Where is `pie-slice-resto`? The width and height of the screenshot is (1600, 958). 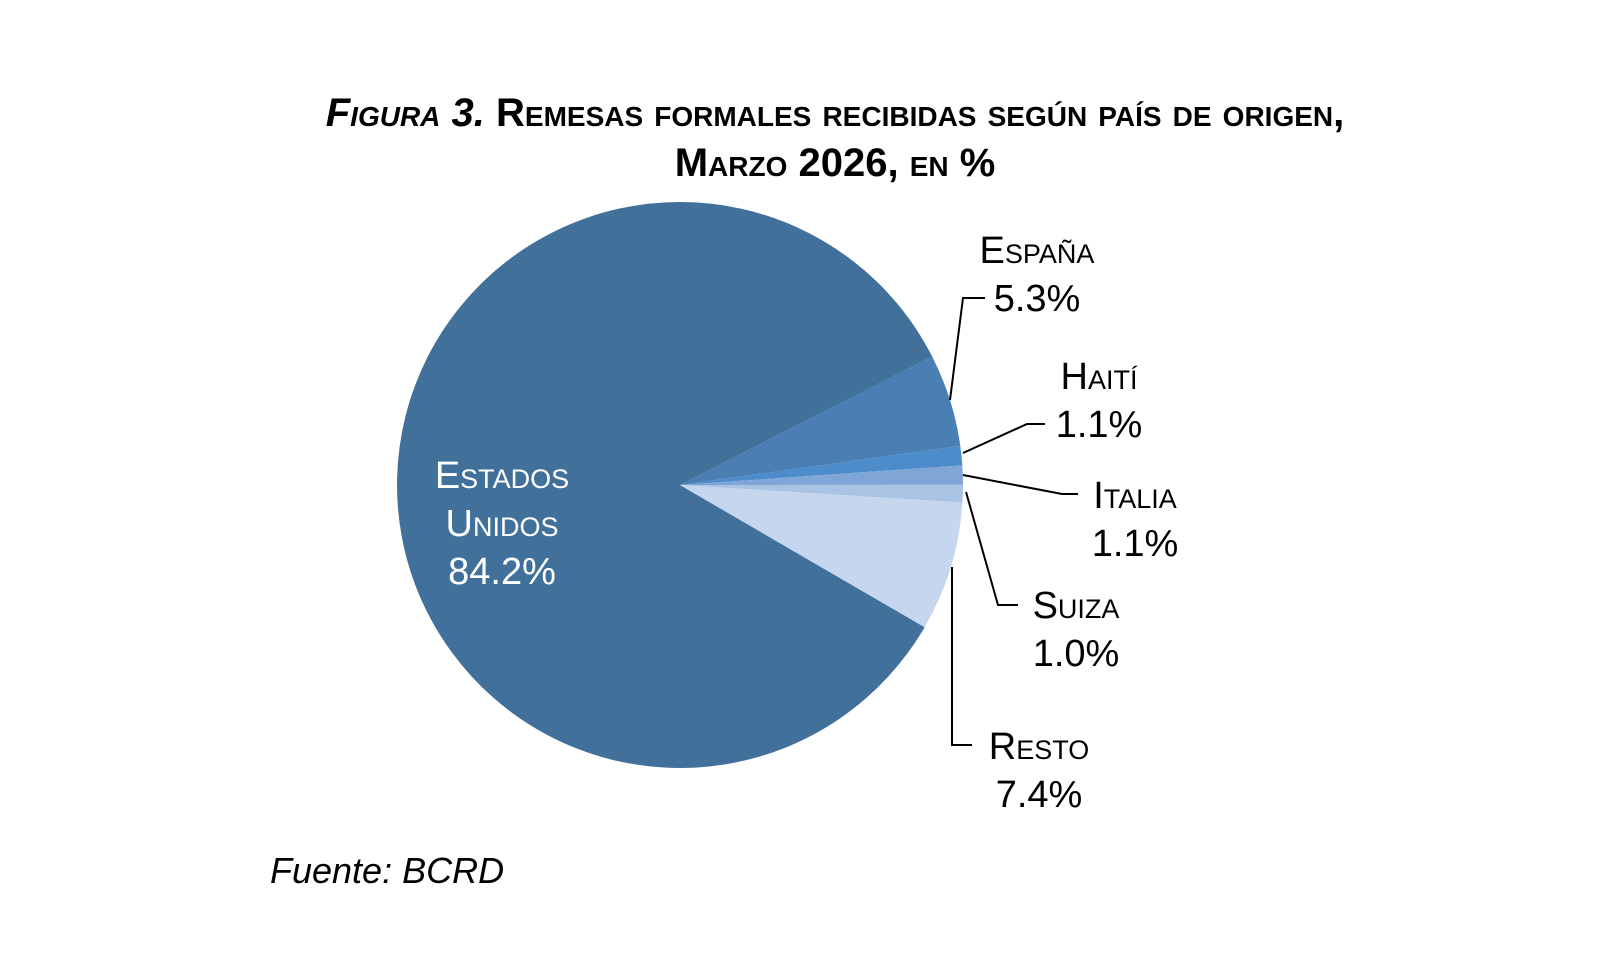 pie-slice-resto is located at coordinates (821, 556).